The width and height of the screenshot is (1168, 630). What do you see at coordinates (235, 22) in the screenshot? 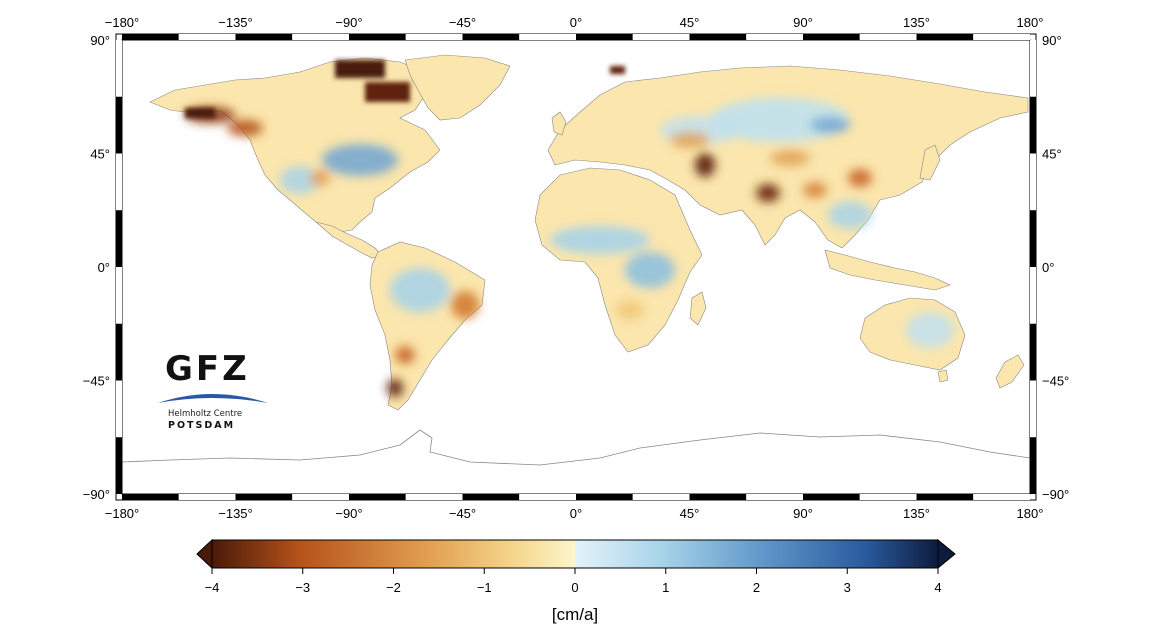
I see `lon-tick-label: −135°` at bounding box center [235, 22].